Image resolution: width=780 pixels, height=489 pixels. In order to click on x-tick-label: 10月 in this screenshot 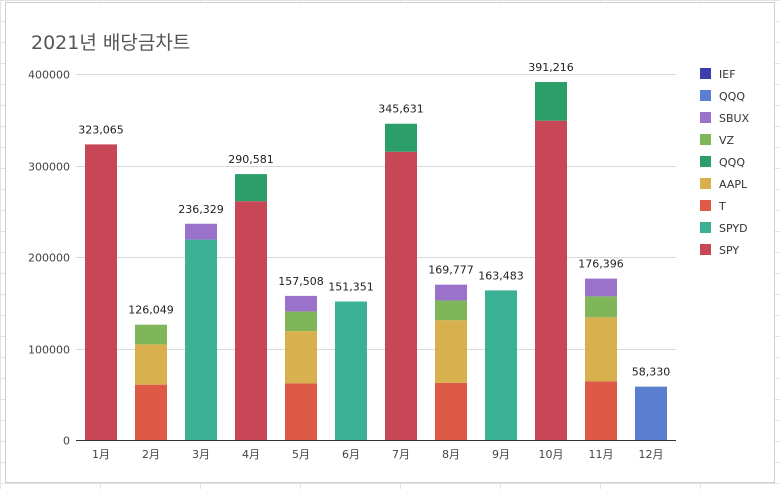, I will do `click(551, 454)`.